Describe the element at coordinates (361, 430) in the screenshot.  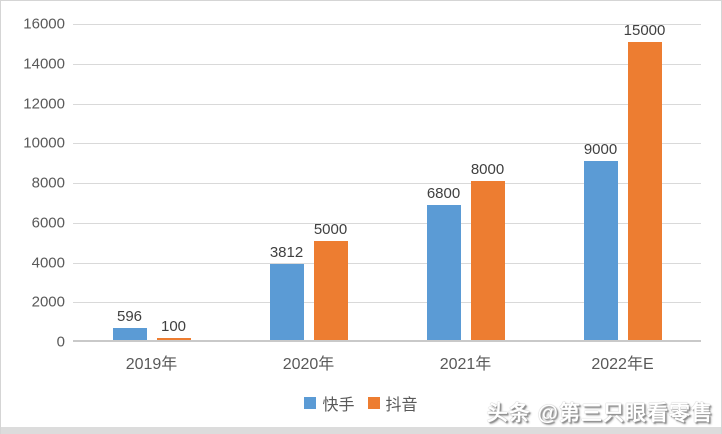
I see `bottom-edge-strip` at that location.